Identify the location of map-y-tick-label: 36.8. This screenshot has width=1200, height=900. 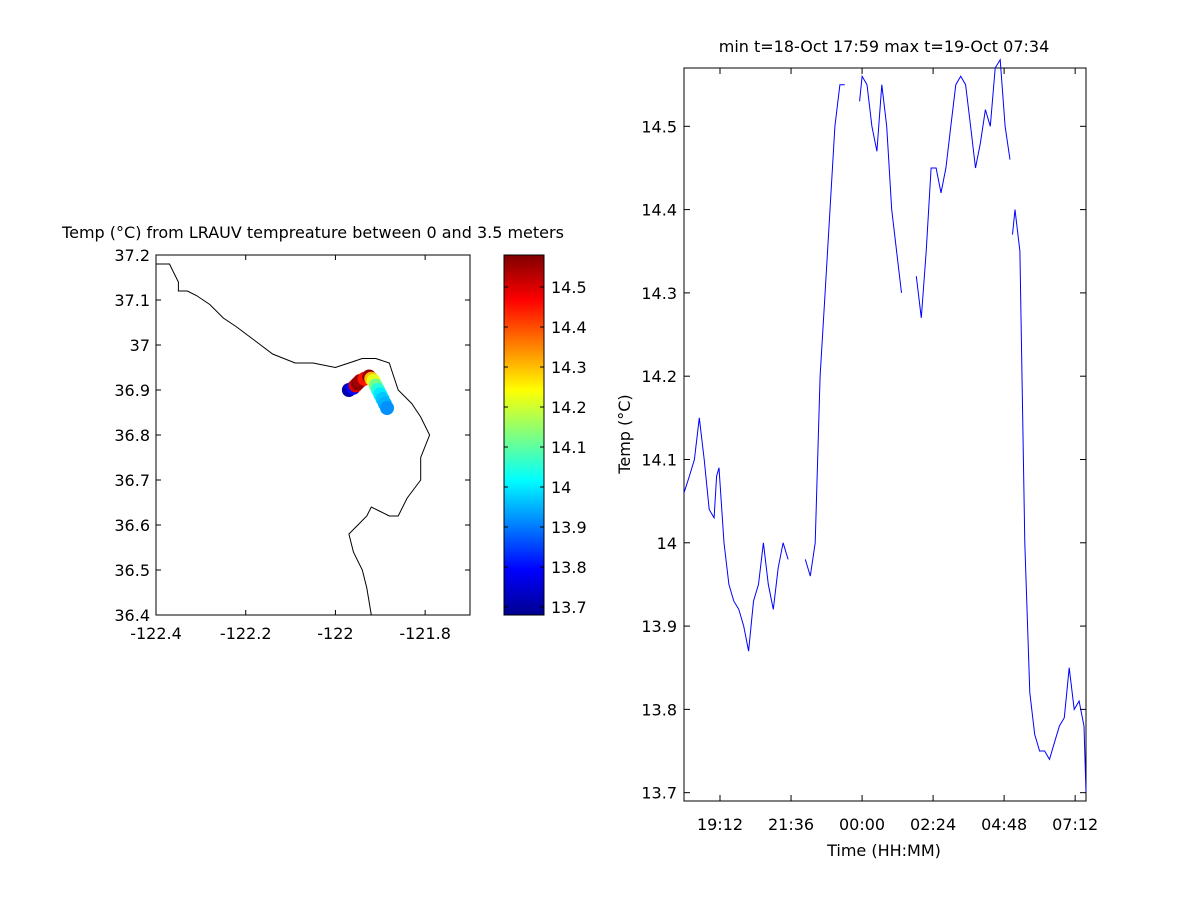
(132, 435).